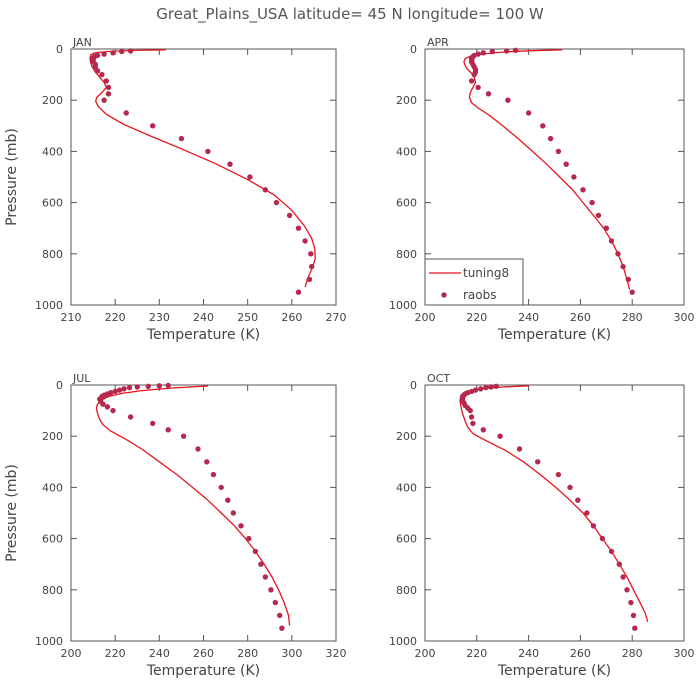  I want to click on panel-label: JAN, so click(82, 42).